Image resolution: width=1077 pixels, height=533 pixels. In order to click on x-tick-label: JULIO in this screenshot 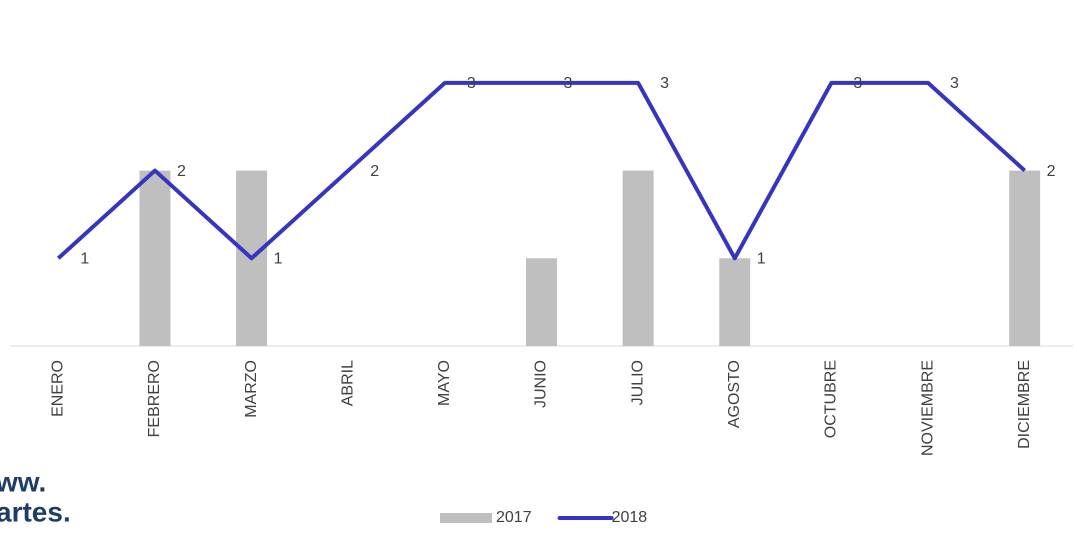, I will do `click(637, 382)`.